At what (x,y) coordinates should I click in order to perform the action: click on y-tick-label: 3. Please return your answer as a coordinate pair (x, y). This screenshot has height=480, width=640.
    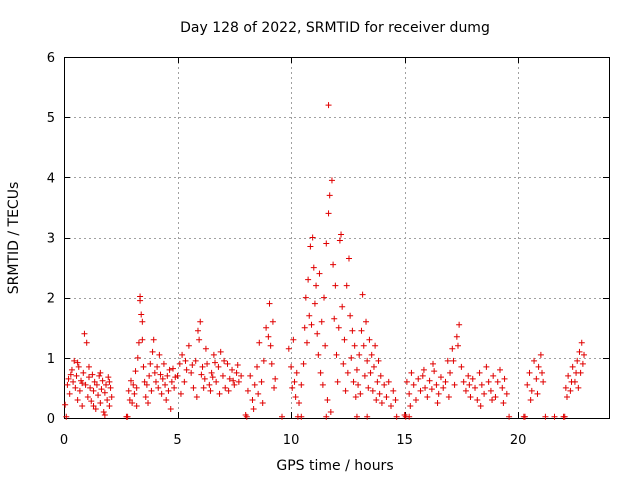
    Looking at the image, I should click on (51, 239).